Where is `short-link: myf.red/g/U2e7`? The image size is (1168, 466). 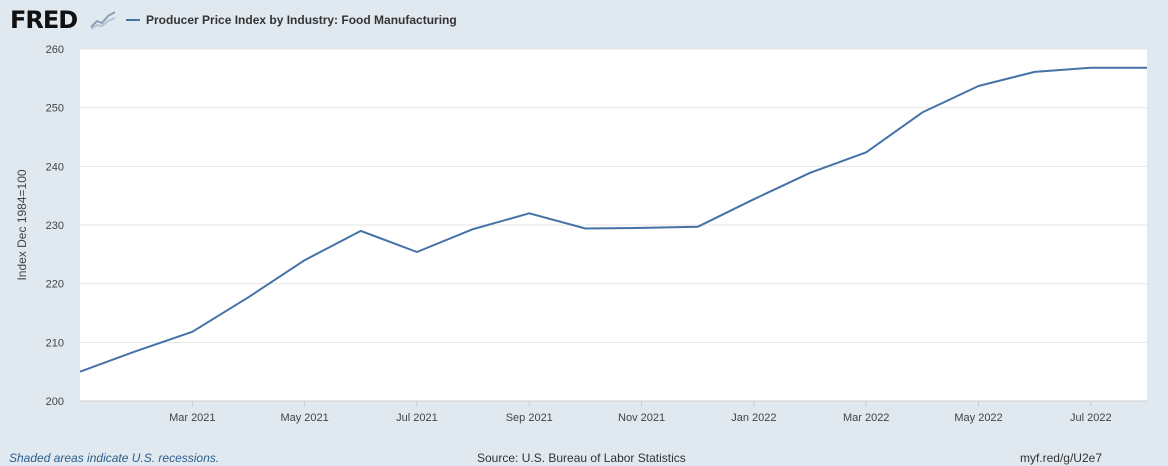 short-link: myf.red/g/U2e7 is located at coordinates (1060, 458).